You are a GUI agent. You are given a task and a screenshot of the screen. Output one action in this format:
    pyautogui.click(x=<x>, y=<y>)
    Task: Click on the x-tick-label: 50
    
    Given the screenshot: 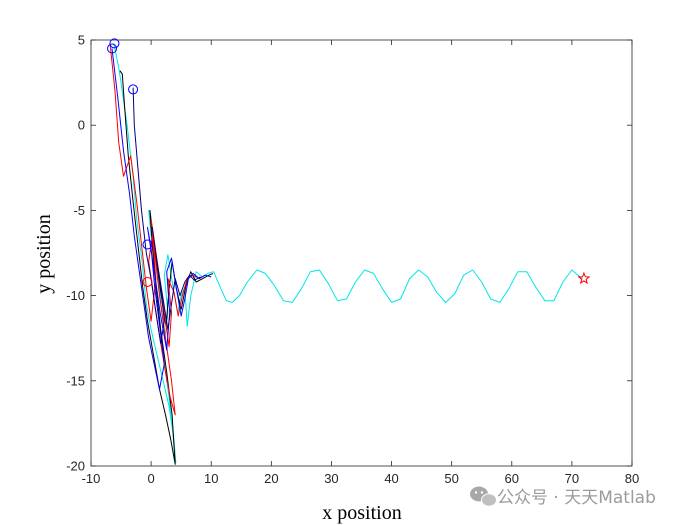 What is the action you would take?
    pyautogui.click(x=451, y=478)
    